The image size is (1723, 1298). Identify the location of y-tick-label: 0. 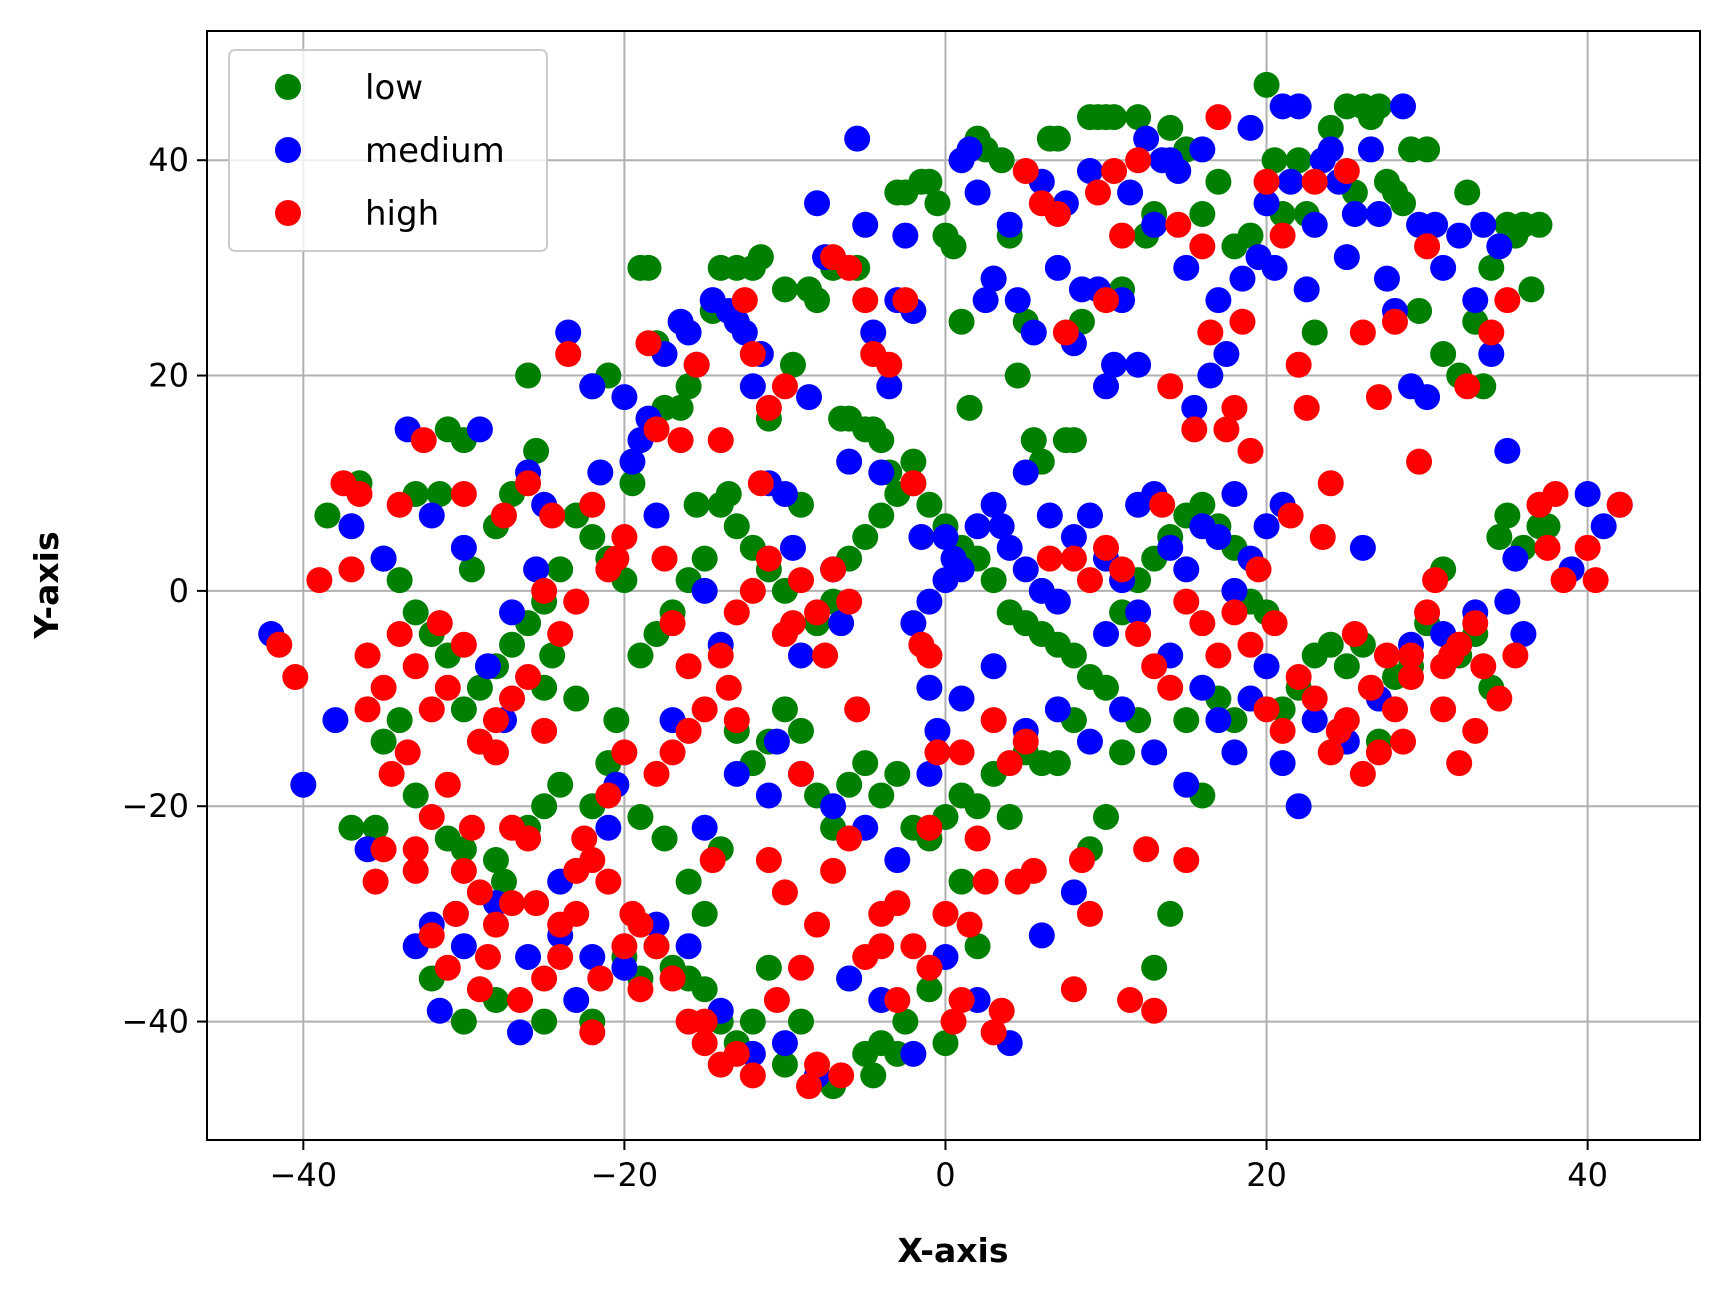
(179, 591).